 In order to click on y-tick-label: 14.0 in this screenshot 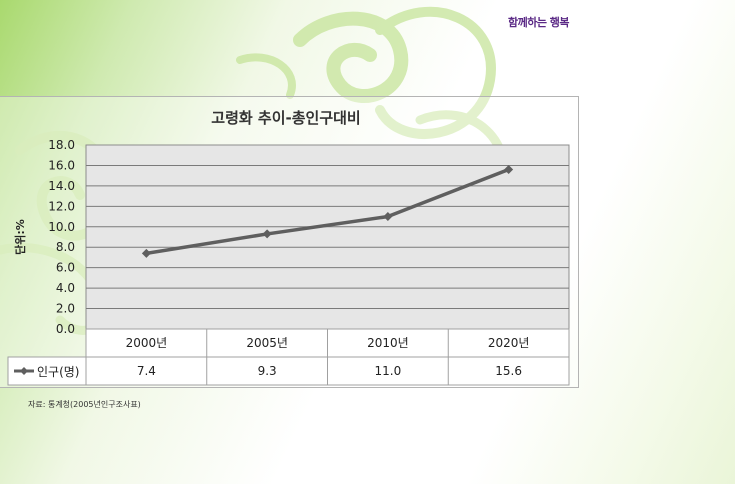, I will do `click(61, 186)`.